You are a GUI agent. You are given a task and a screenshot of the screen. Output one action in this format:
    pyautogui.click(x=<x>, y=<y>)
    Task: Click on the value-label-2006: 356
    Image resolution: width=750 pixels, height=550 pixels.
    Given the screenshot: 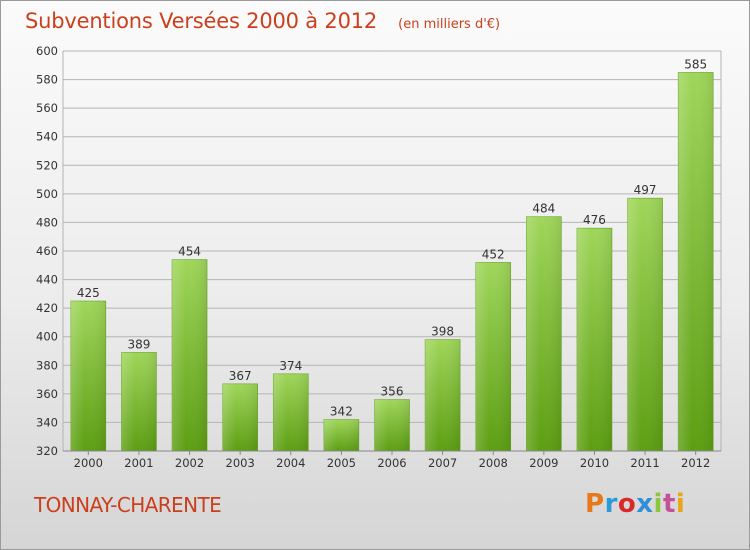 What is the action you would take?
    pyautogui.click(x=392, y=392)
    